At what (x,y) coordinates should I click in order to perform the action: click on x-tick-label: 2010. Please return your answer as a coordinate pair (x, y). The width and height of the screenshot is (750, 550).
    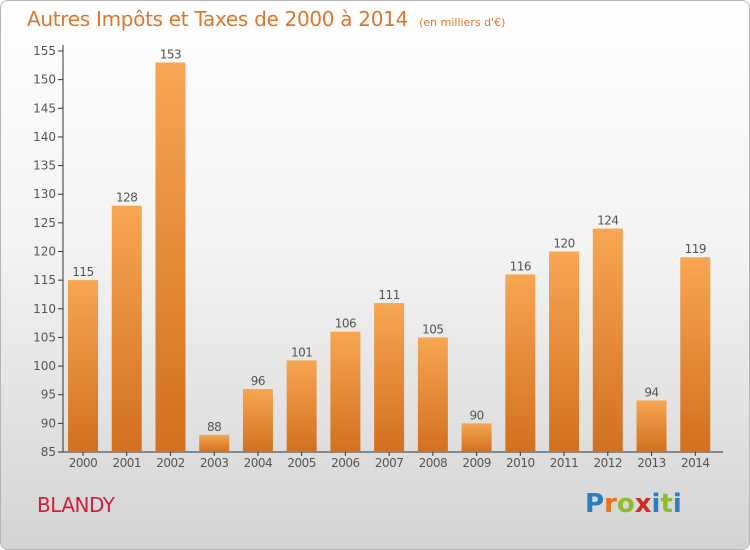
    Looking at the image, I should click on (520, 463).